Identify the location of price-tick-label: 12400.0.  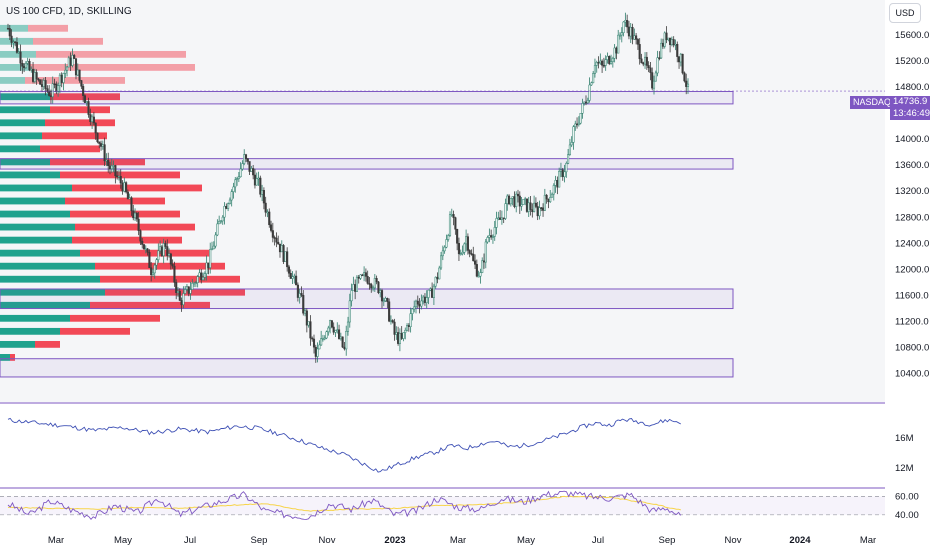
(912, 243).